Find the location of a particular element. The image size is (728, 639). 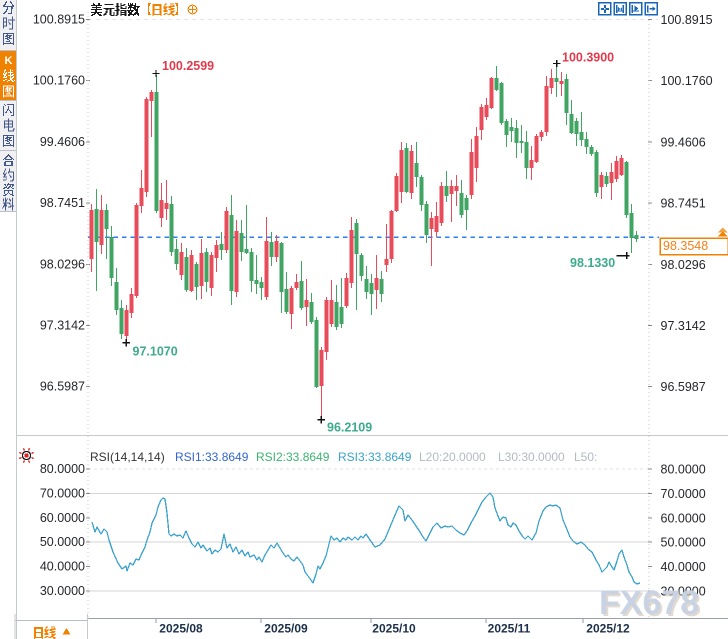

svg-text: RSI1:33.8649 is located at coordinates (212, 457).